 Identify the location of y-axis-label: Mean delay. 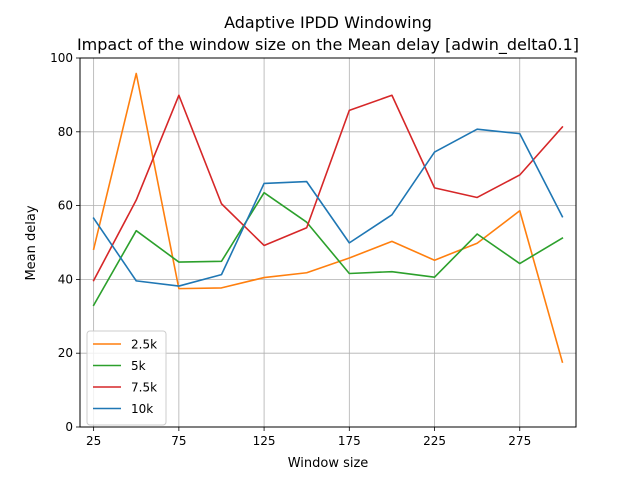
(31, 242).